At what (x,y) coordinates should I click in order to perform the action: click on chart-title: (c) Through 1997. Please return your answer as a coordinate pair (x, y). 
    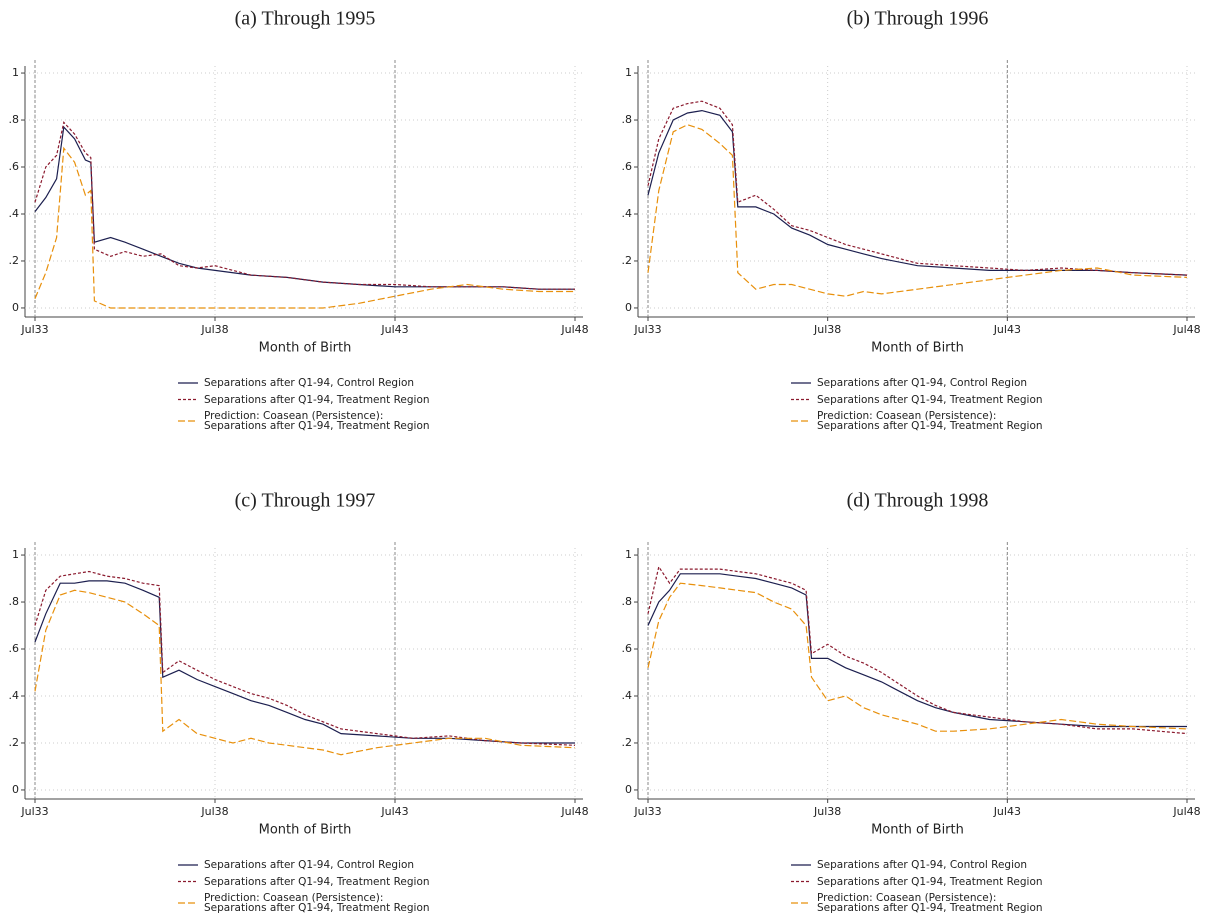
    Looking at the image, I should click on (305, 501).